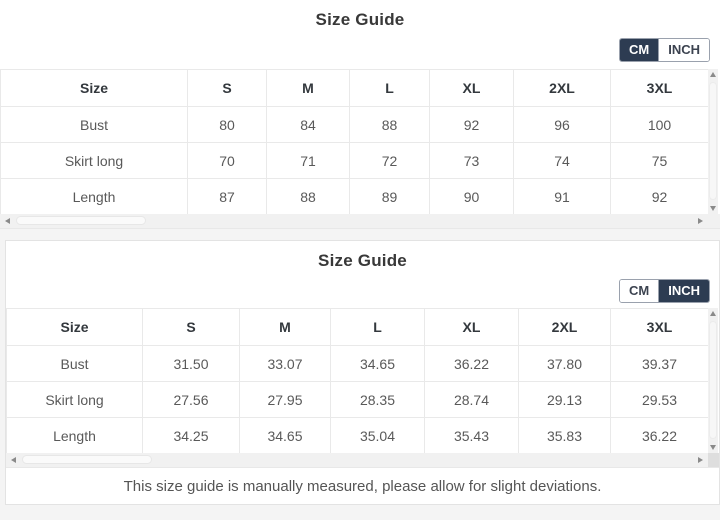 The image size is (720, 520). Describe the element at coordinates (471, 435) in the screenshot. I see `table-cell: 35.43` at that location.